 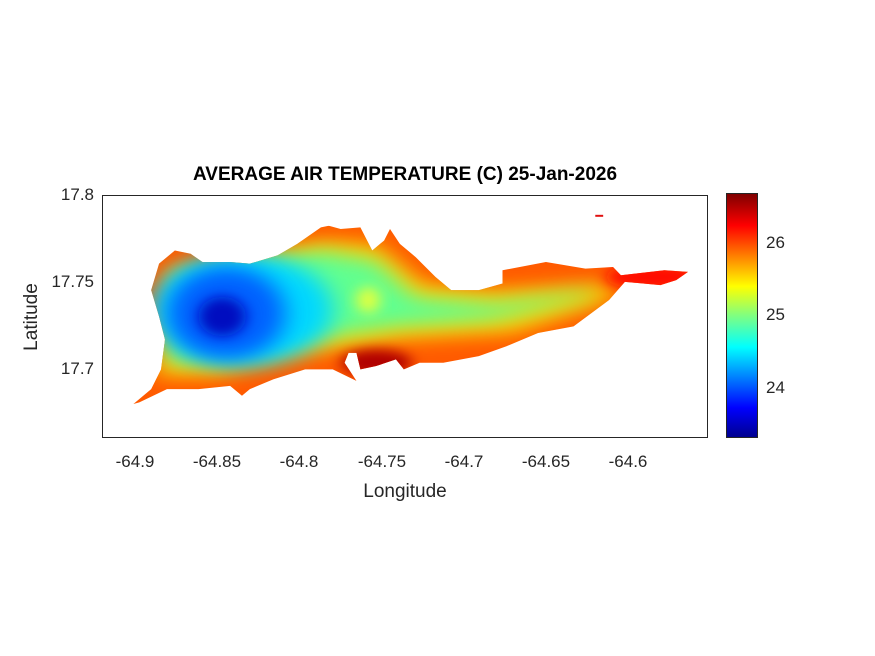 What do you see at coordinates (628, 461) in the screenshot?
I see `x-tick: -64.6` at bounding box center [628, 461].